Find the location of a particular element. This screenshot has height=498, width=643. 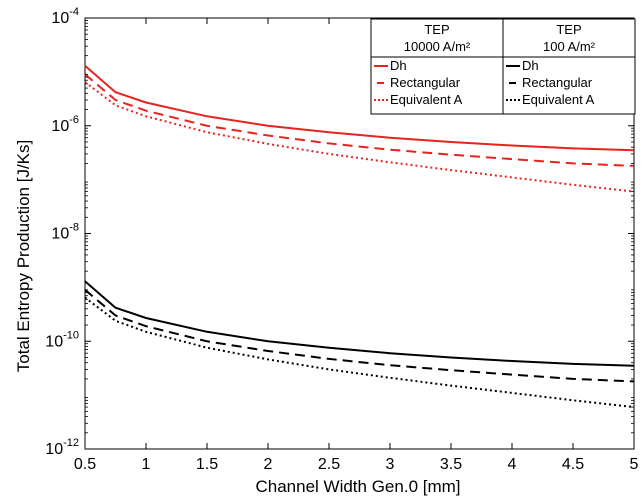

x-tick-label: 3.5 is located at coordinates (451, 464).